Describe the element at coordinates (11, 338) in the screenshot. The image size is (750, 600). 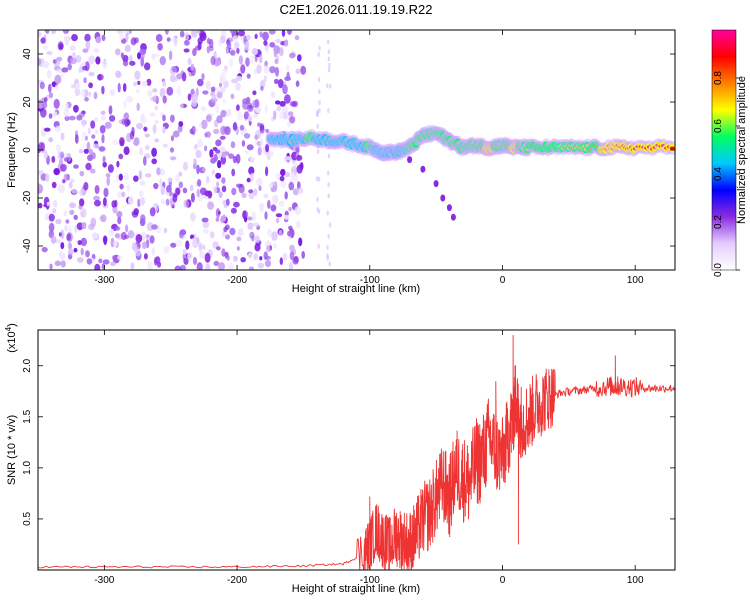
I see `svg-text: (x104)` at that location.